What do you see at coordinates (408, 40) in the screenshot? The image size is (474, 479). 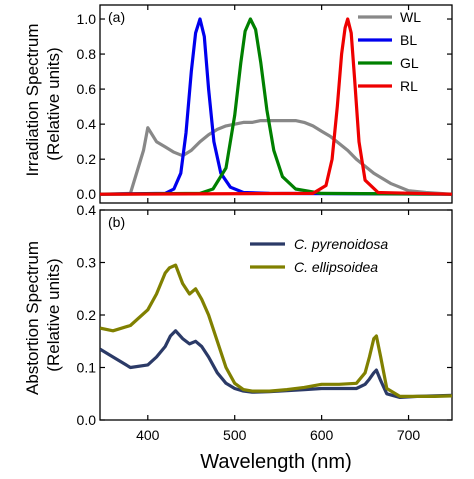 I see `legend-label: BL` at bounding box center [408, 40].